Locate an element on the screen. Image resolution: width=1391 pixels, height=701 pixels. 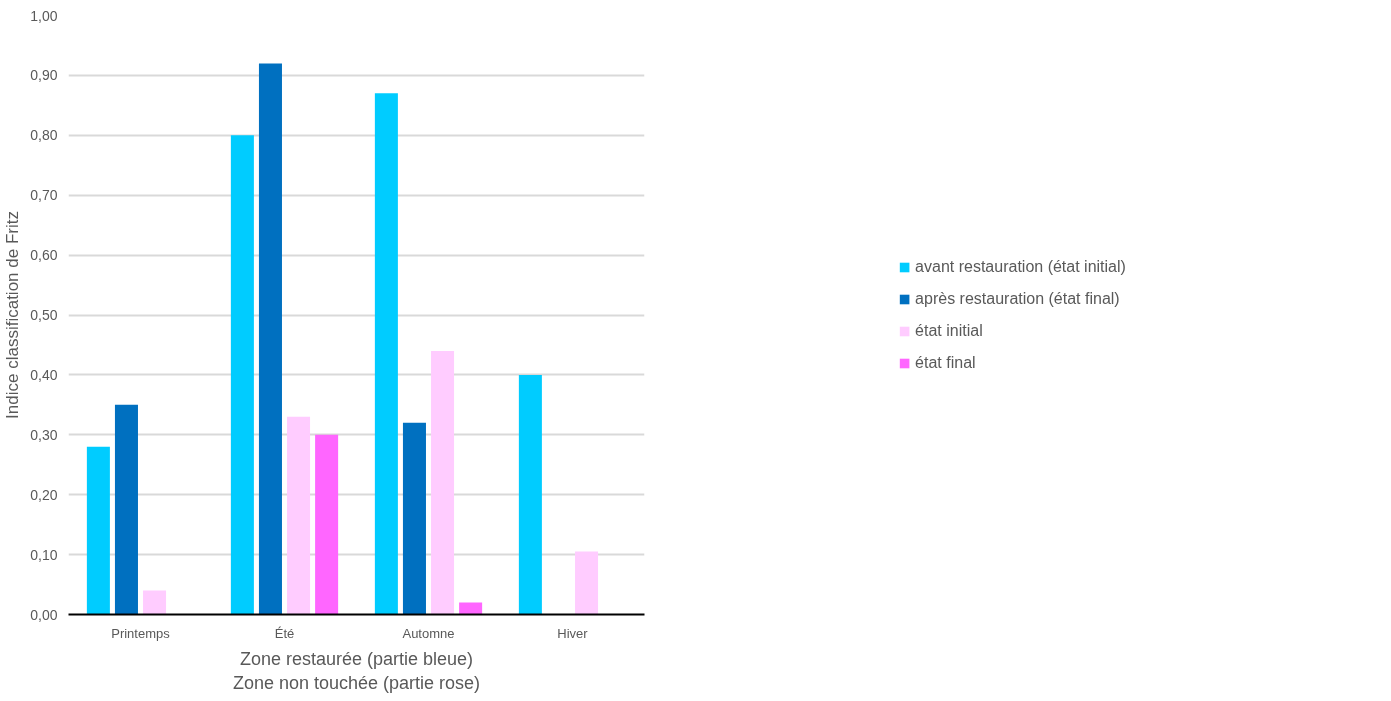
legend-label: état final is located at coordinates (945, 362).